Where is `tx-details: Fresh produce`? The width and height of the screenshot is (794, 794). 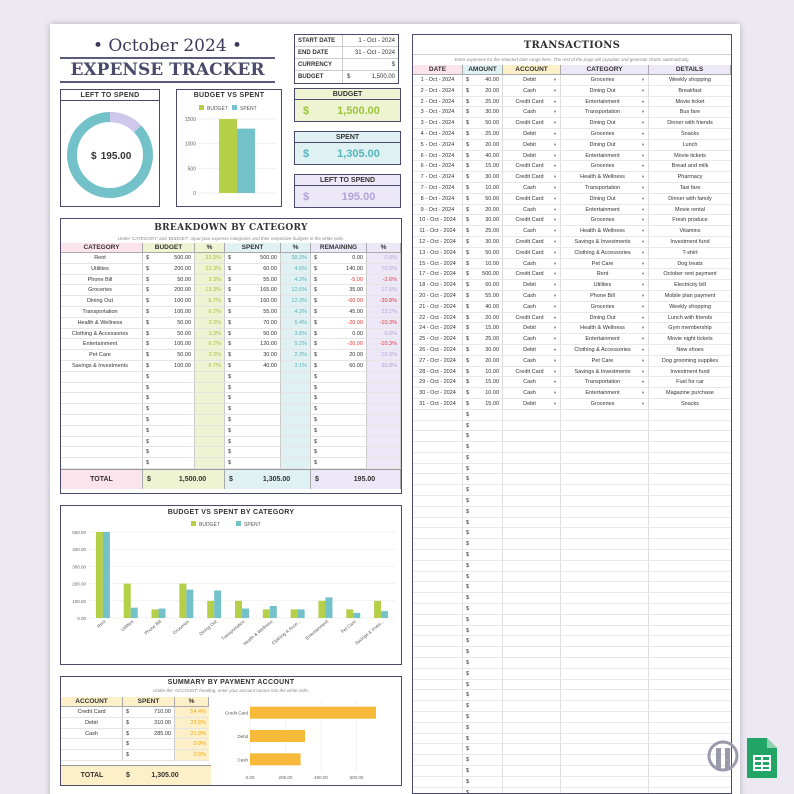
tx-details: Fresh produce is located at coordinates (690, 221).